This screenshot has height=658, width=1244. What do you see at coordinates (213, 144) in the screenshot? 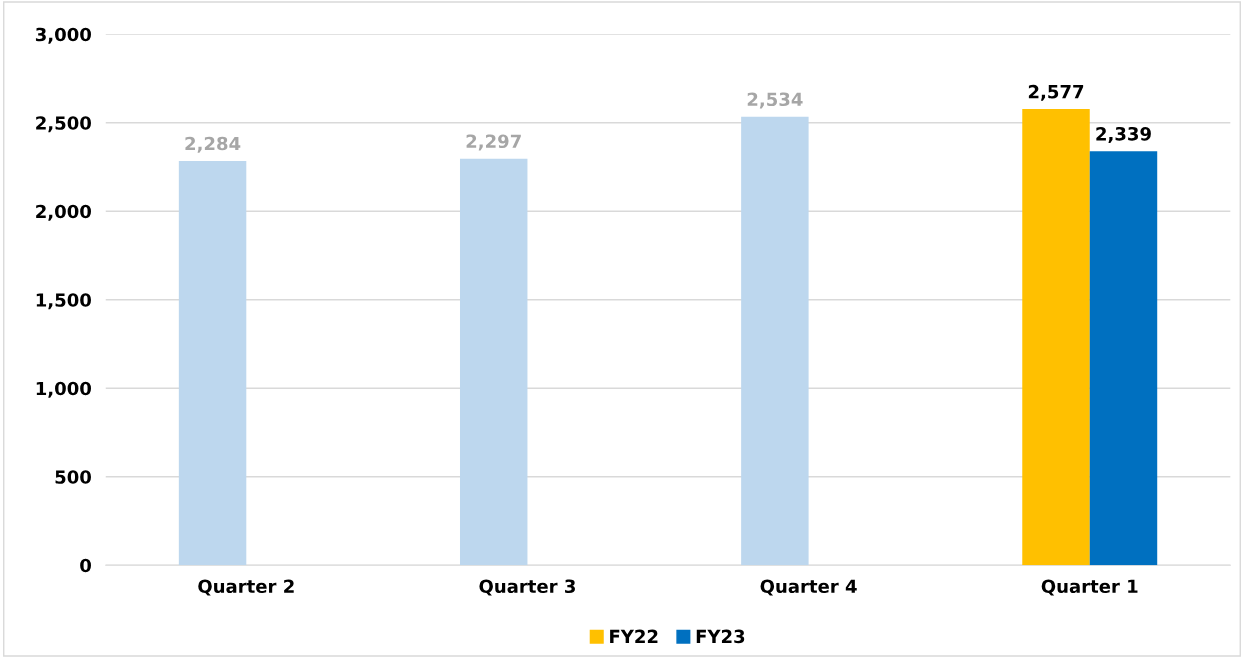
I see `data-label: 2,284` at bounding box center [213, 144].